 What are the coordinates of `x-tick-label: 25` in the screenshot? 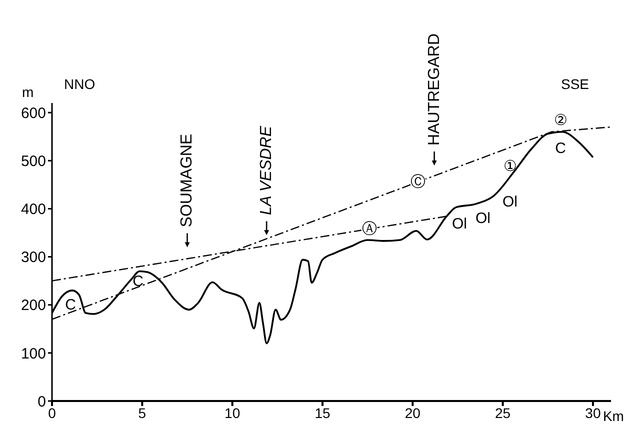 It's located at (503, 412).